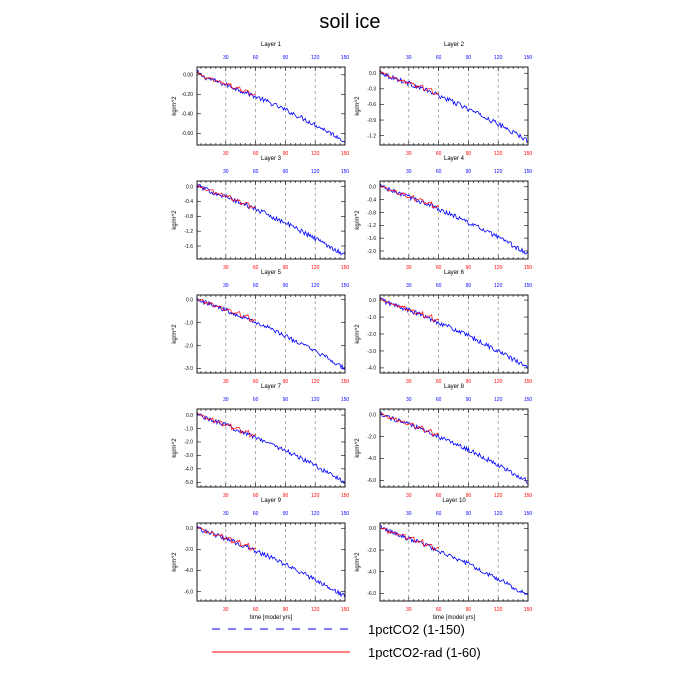  What do you see at coordinates (371, 352) in the screenshot?
I see `y-tick-label: -3.0` at bounding box center [371, 352].